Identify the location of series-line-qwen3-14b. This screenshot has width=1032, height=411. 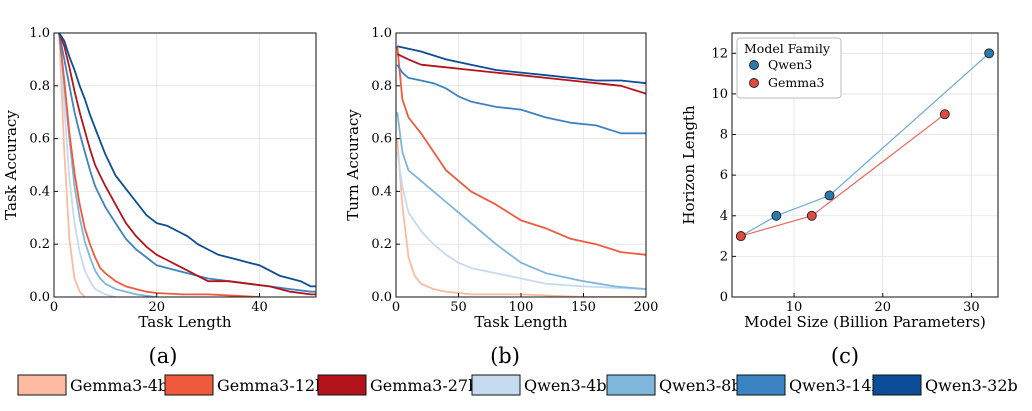
(521, 99).